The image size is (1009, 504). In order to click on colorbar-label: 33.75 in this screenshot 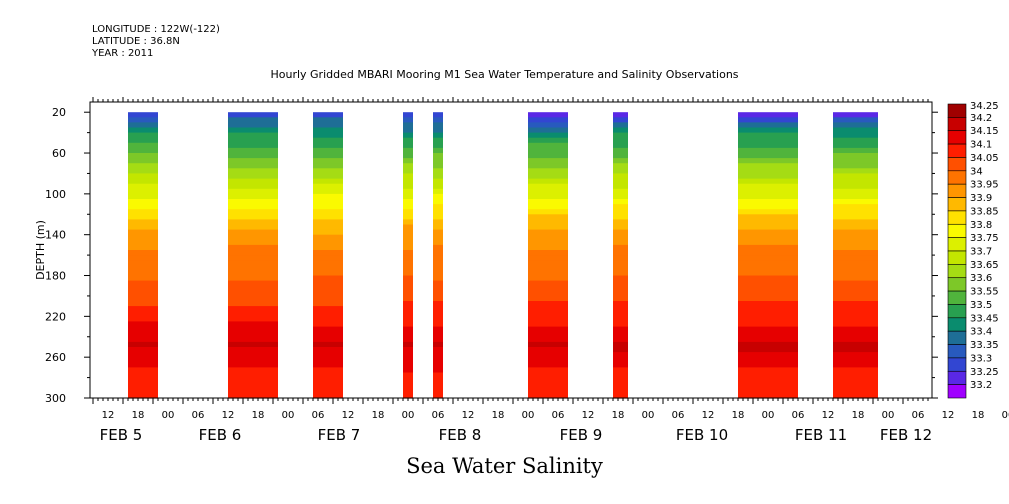, I will do `click(984, 238)`.